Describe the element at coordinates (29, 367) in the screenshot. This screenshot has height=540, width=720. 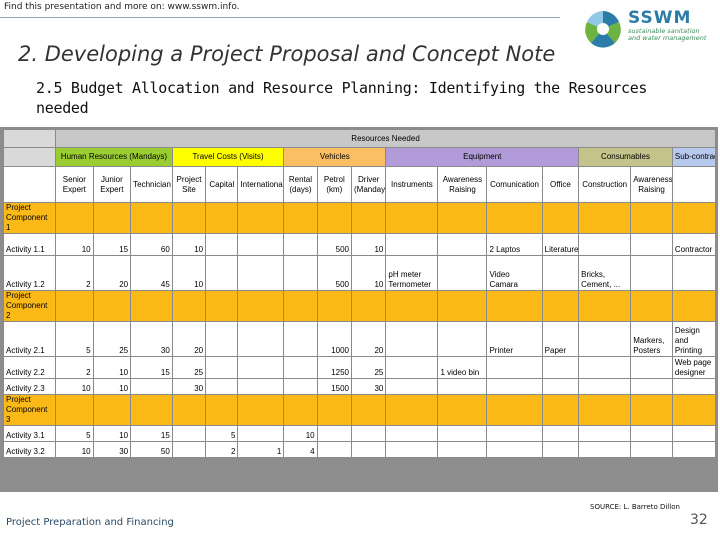
I see `activity-label: Activity 2.2` at that location.